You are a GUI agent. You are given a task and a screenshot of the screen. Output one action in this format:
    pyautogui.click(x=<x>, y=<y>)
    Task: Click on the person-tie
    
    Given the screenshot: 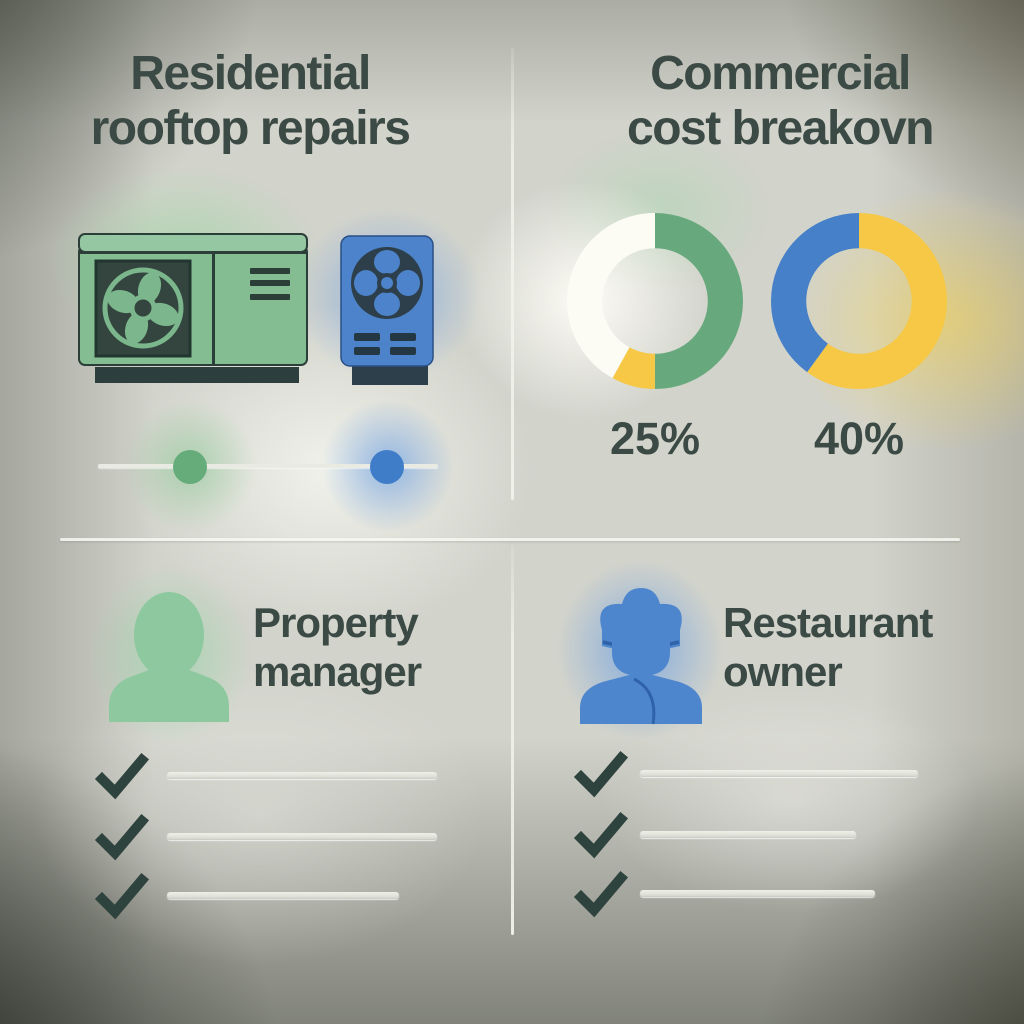 What is the action you would take?
    pyautogui.click(x=169, y=692)
    